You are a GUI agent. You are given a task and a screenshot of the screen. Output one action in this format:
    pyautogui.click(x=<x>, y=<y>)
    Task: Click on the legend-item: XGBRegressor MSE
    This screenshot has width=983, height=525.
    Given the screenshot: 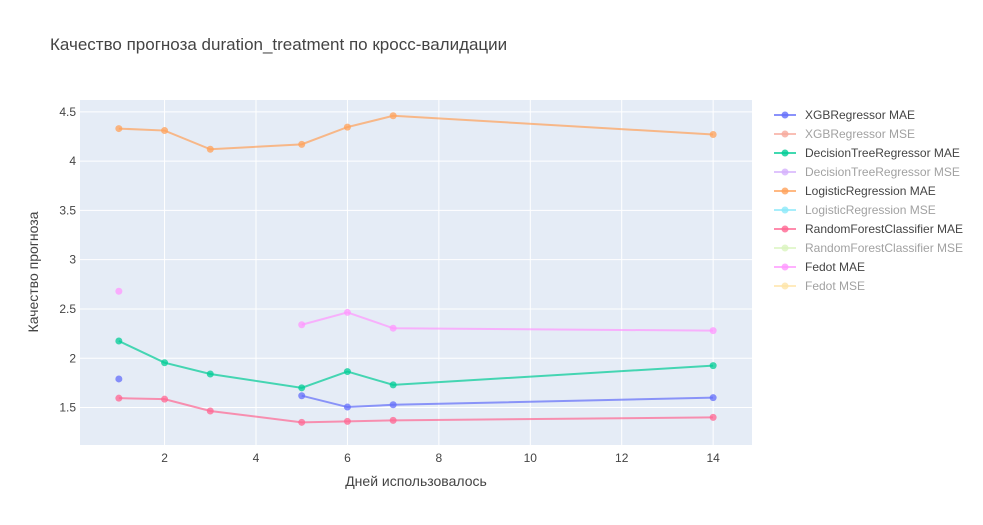 What is the action you would take?
    pyautogui.click(x=844, y=134)
    